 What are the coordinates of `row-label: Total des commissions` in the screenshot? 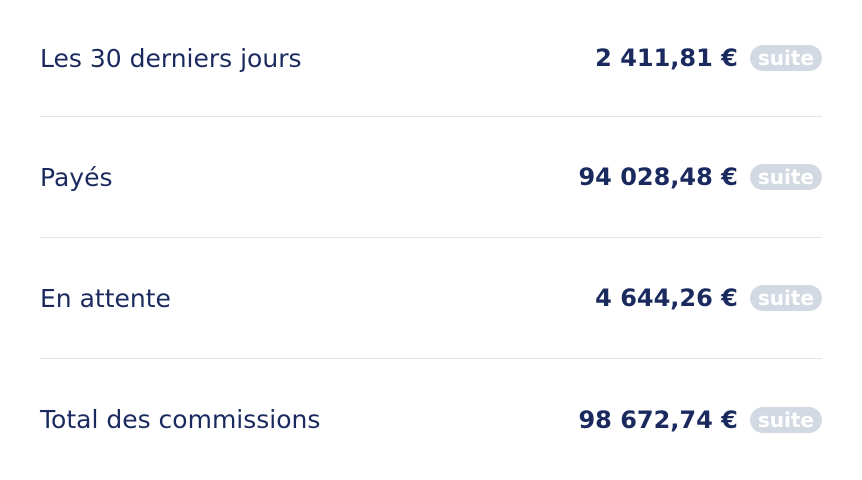 It's located at (180, 419).